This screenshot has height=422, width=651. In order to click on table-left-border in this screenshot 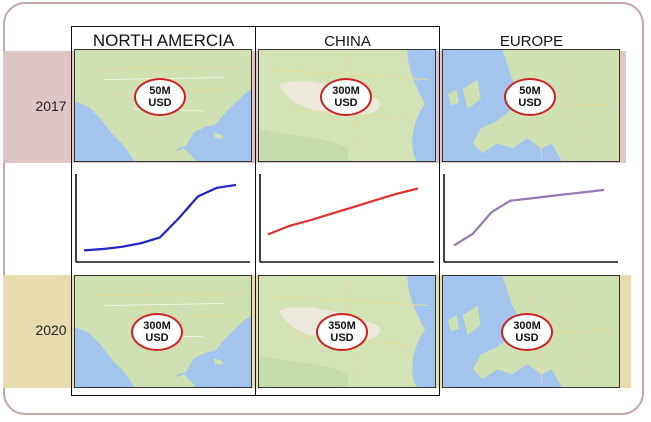, I will do `click(71, 211)`.